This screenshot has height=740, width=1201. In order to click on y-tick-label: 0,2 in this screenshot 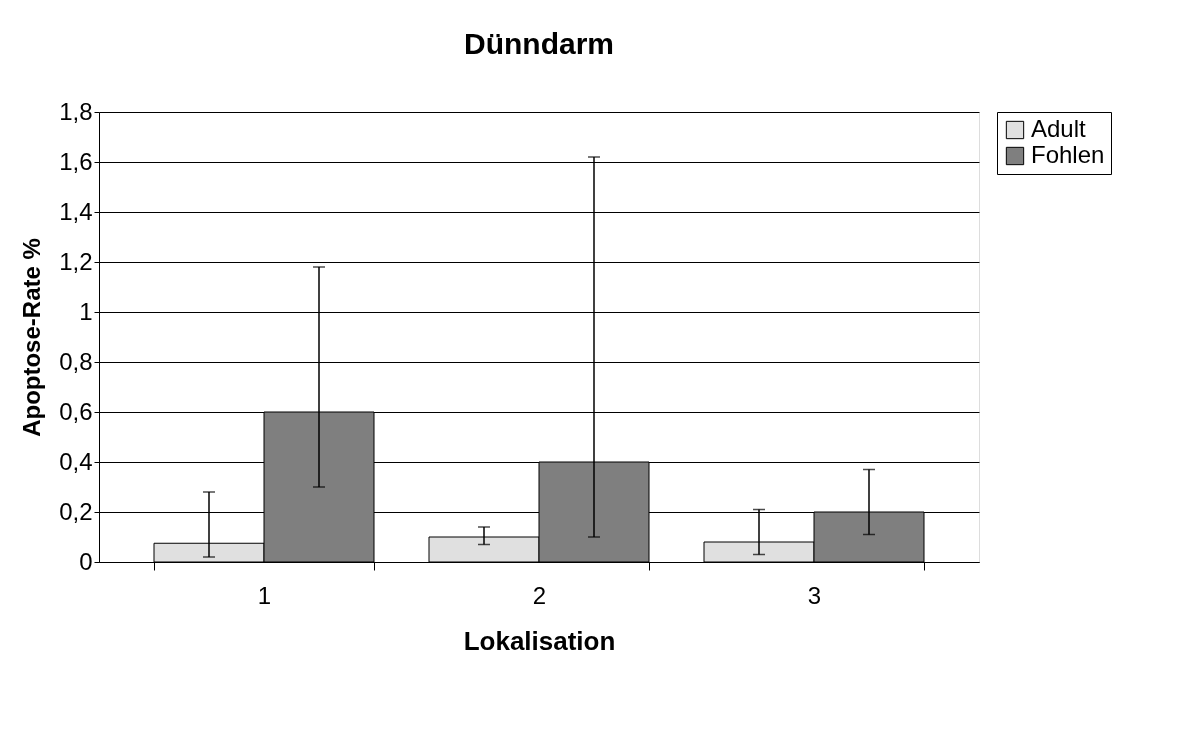, I will do `click(76, 511)`.